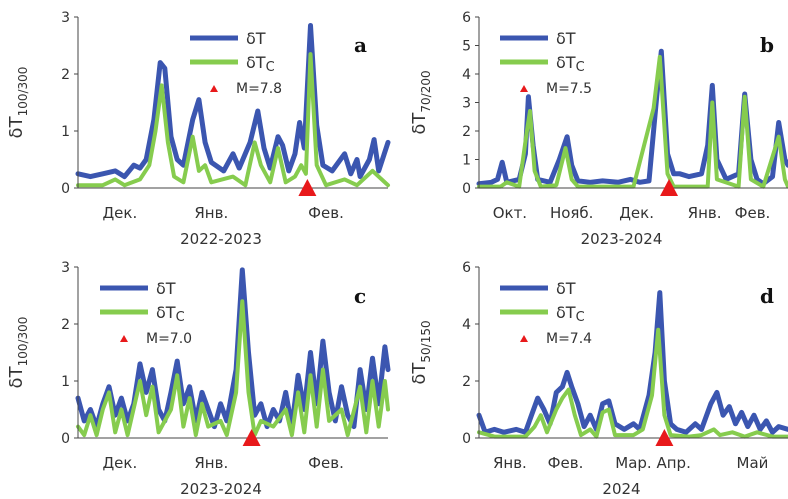 The image size is (788, 499). What do you see at coordinates (569, 89) in the screenshot?
I see `legend-label-marker: M=7.5` at bounding box center [569, 89].